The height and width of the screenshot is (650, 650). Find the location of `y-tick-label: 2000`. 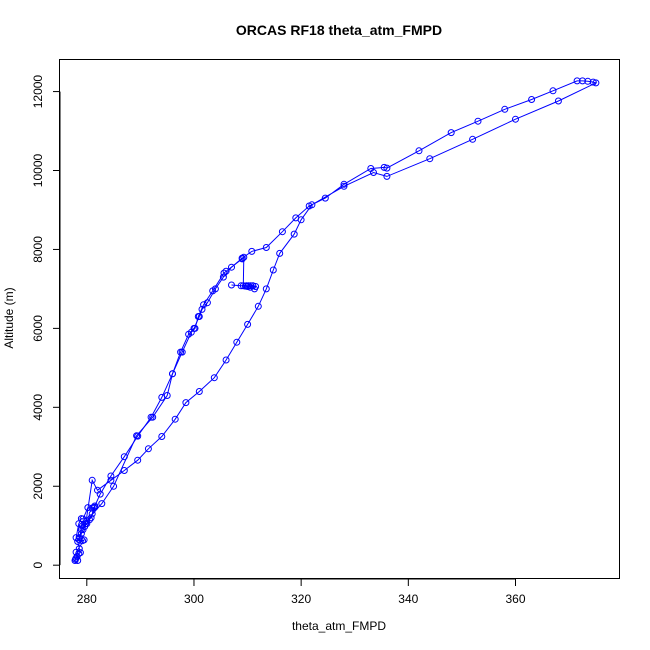

y-tick-label: 2000 is located at coordinates (38, 486).